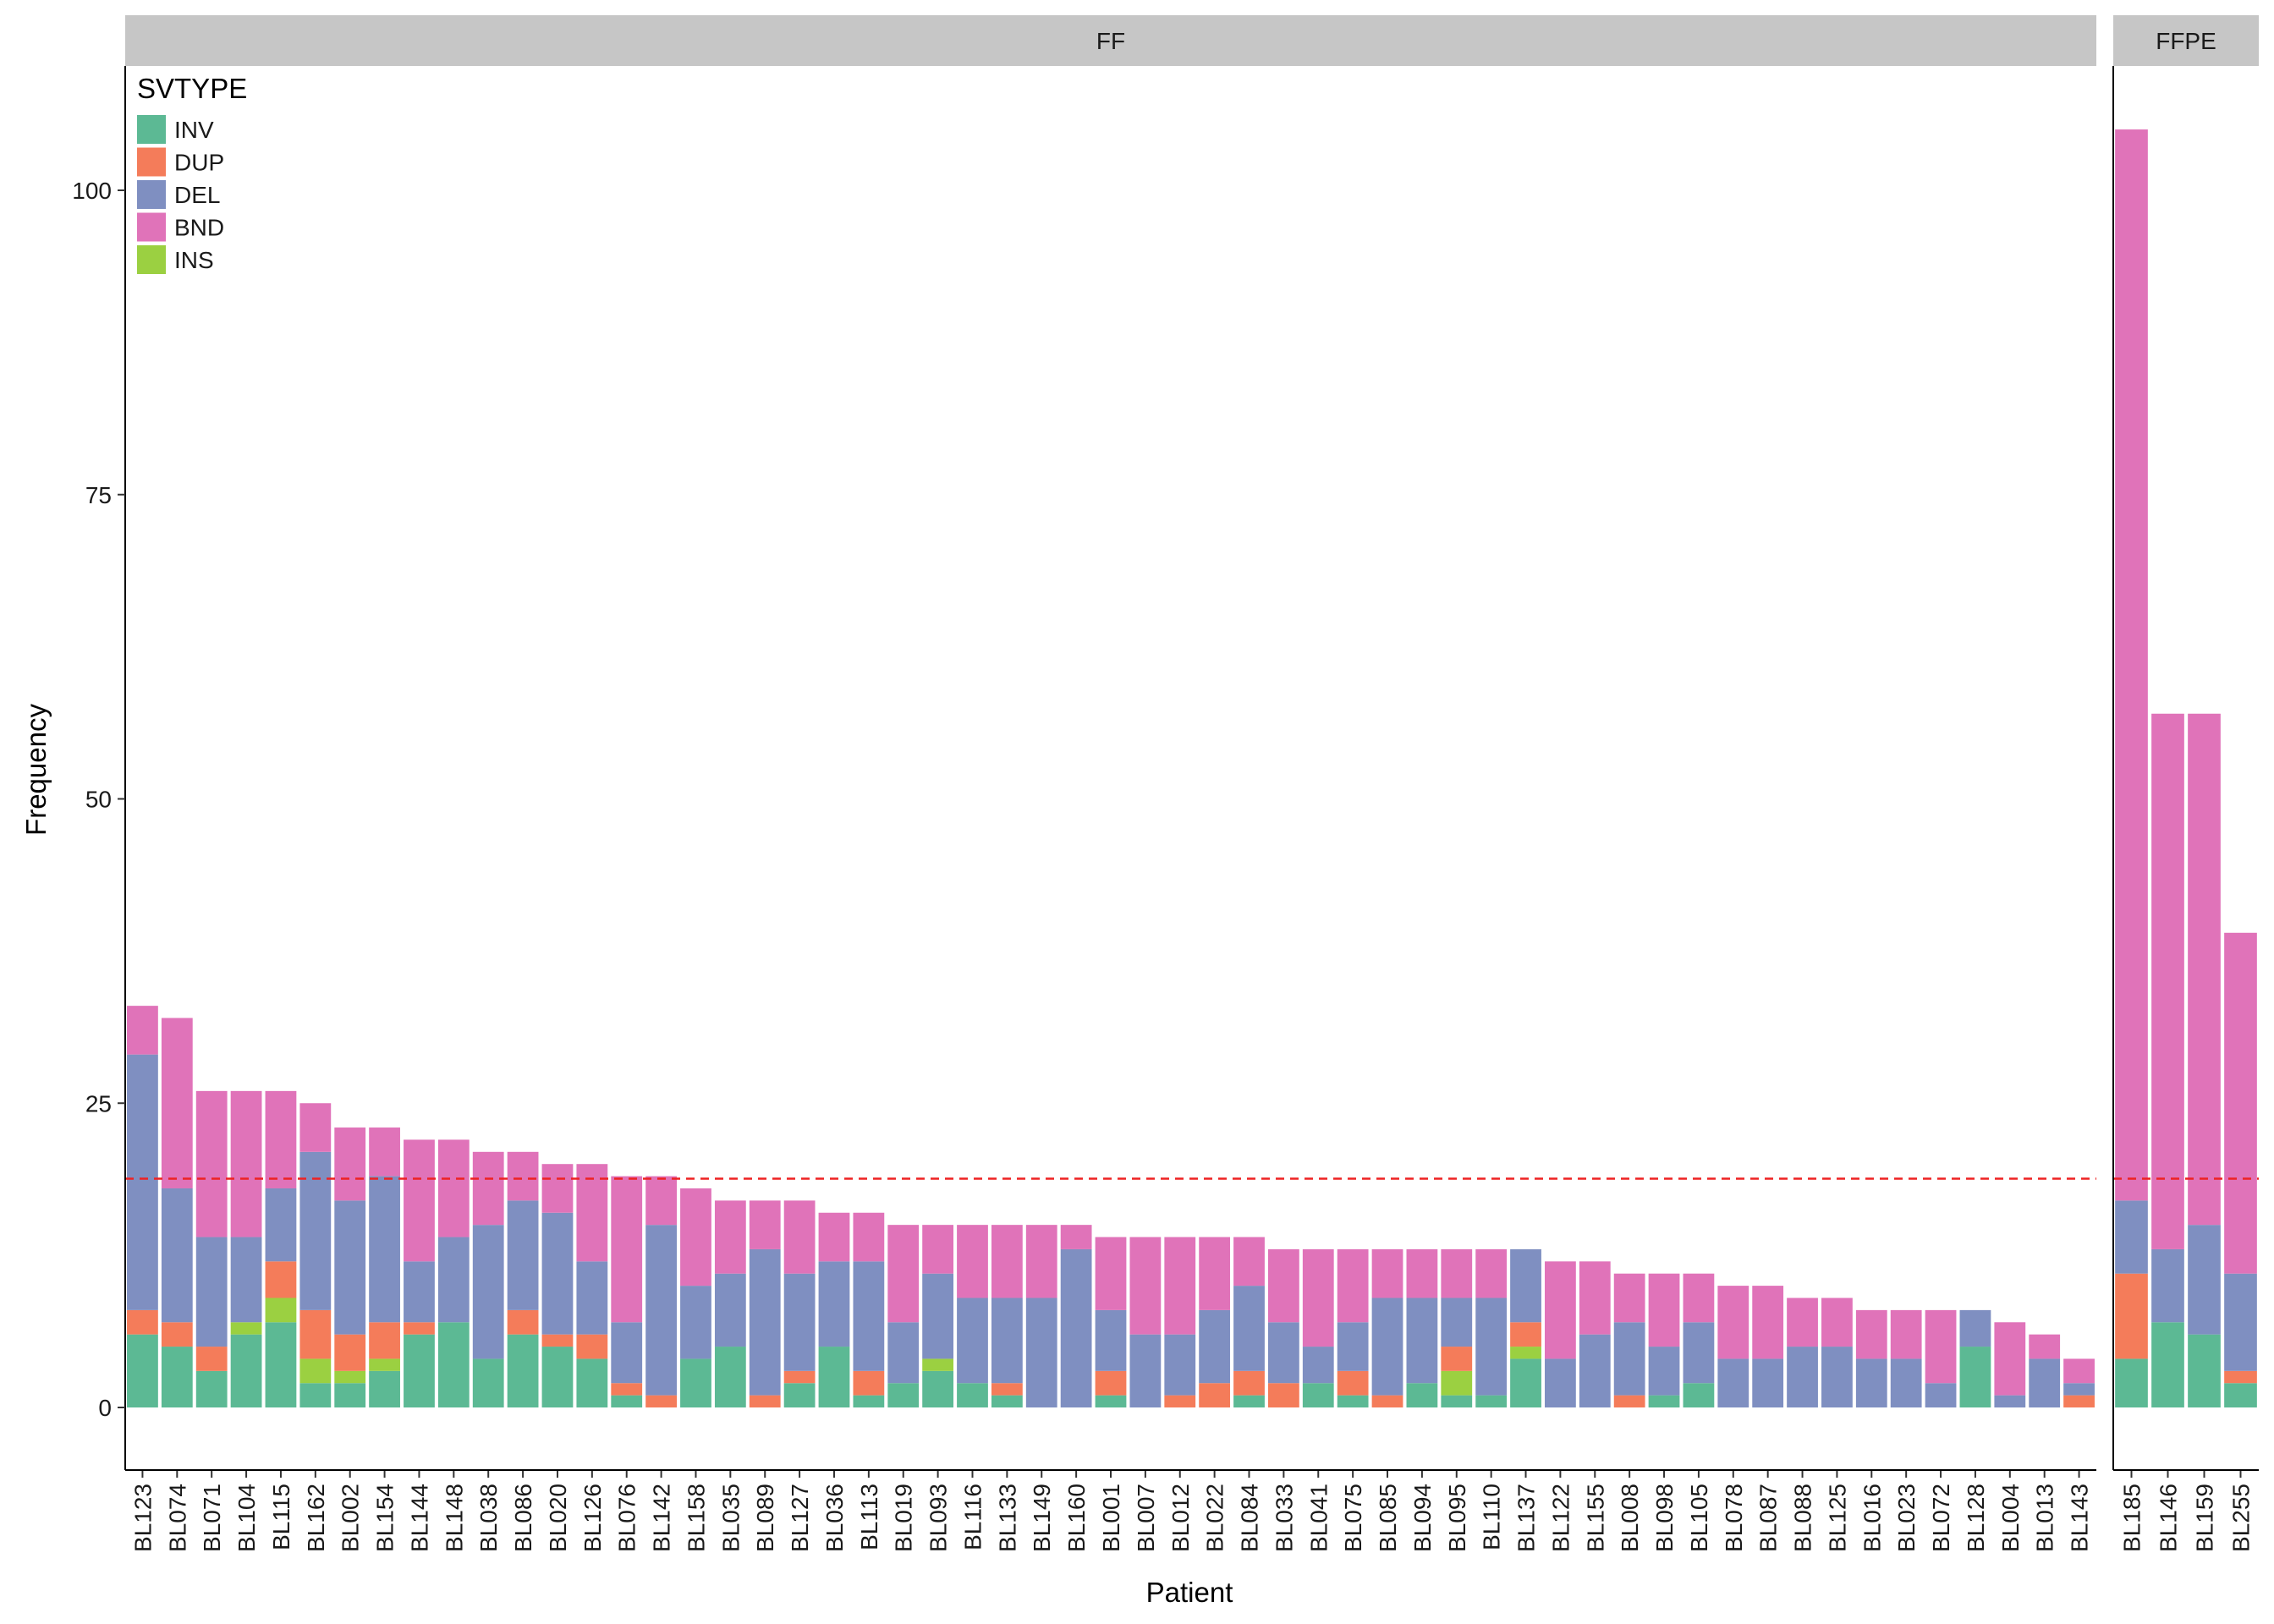  Describe the element at coordinates (1146, 1286) in the screenshot. I see `bar-segment-BL007-bnd` at that location.